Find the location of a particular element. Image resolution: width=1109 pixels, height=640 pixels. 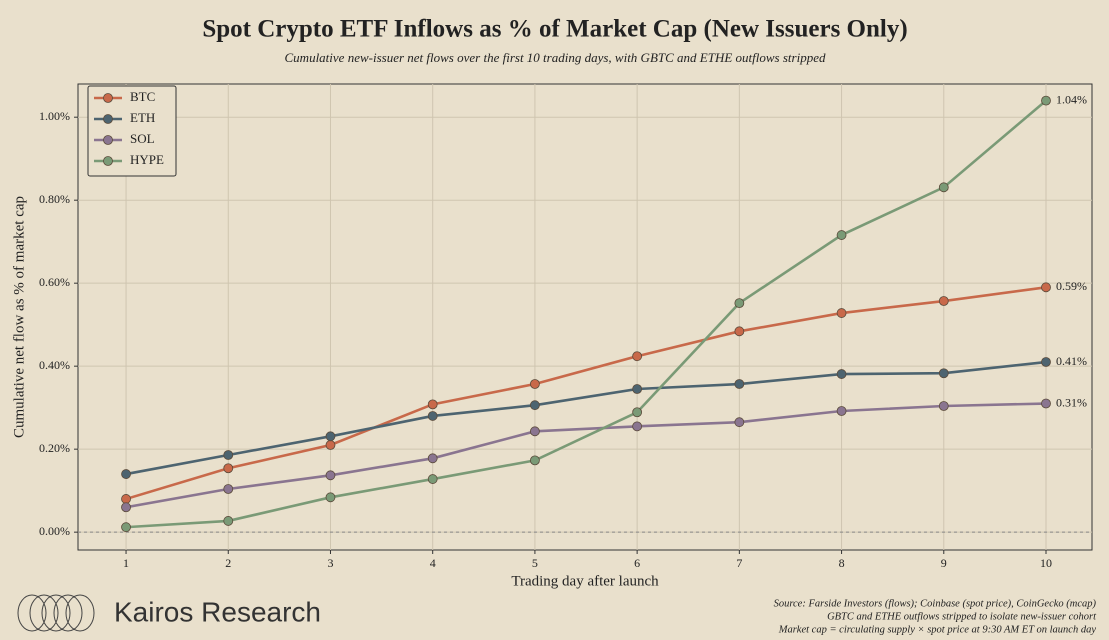

legend-label: SOL is located at coordinates (142, 138).